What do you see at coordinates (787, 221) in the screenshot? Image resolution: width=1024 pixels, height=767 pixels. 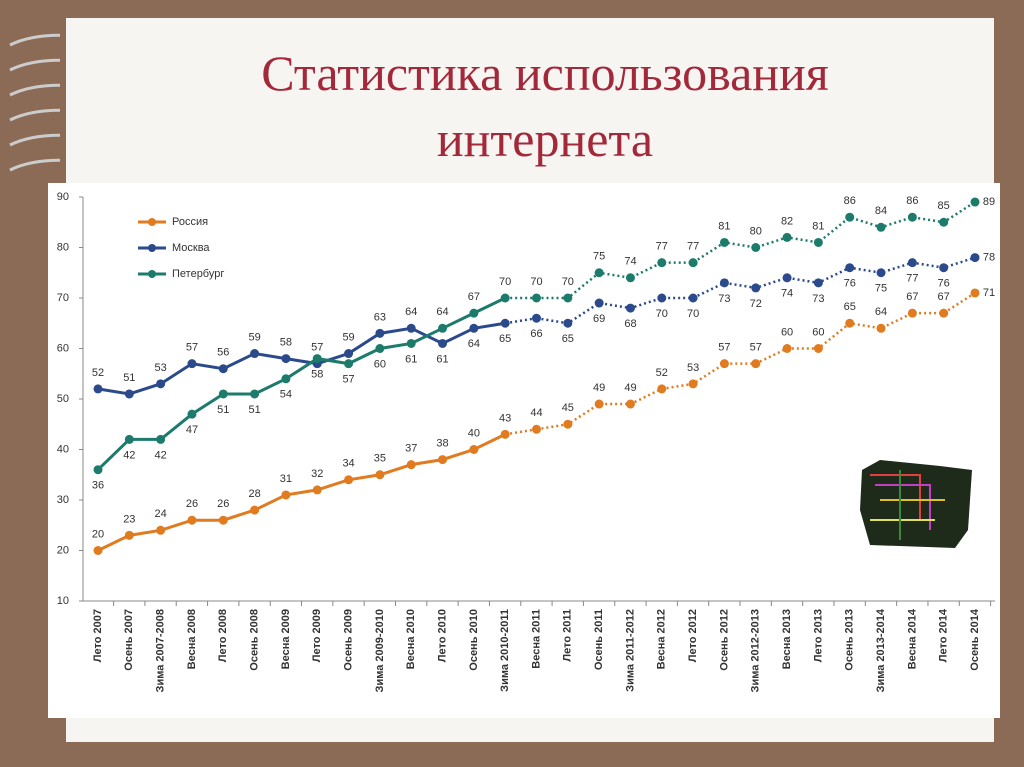 I see `data-label: 82` at bounding box center [787, 221].